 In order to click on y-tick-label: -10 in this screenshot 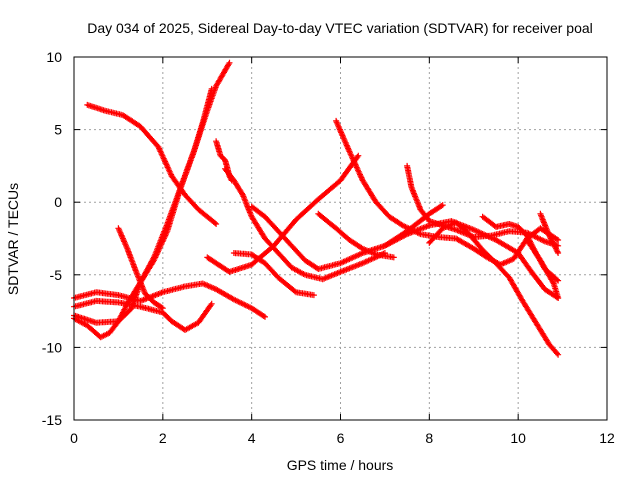, I will do `click(52, 347)`.